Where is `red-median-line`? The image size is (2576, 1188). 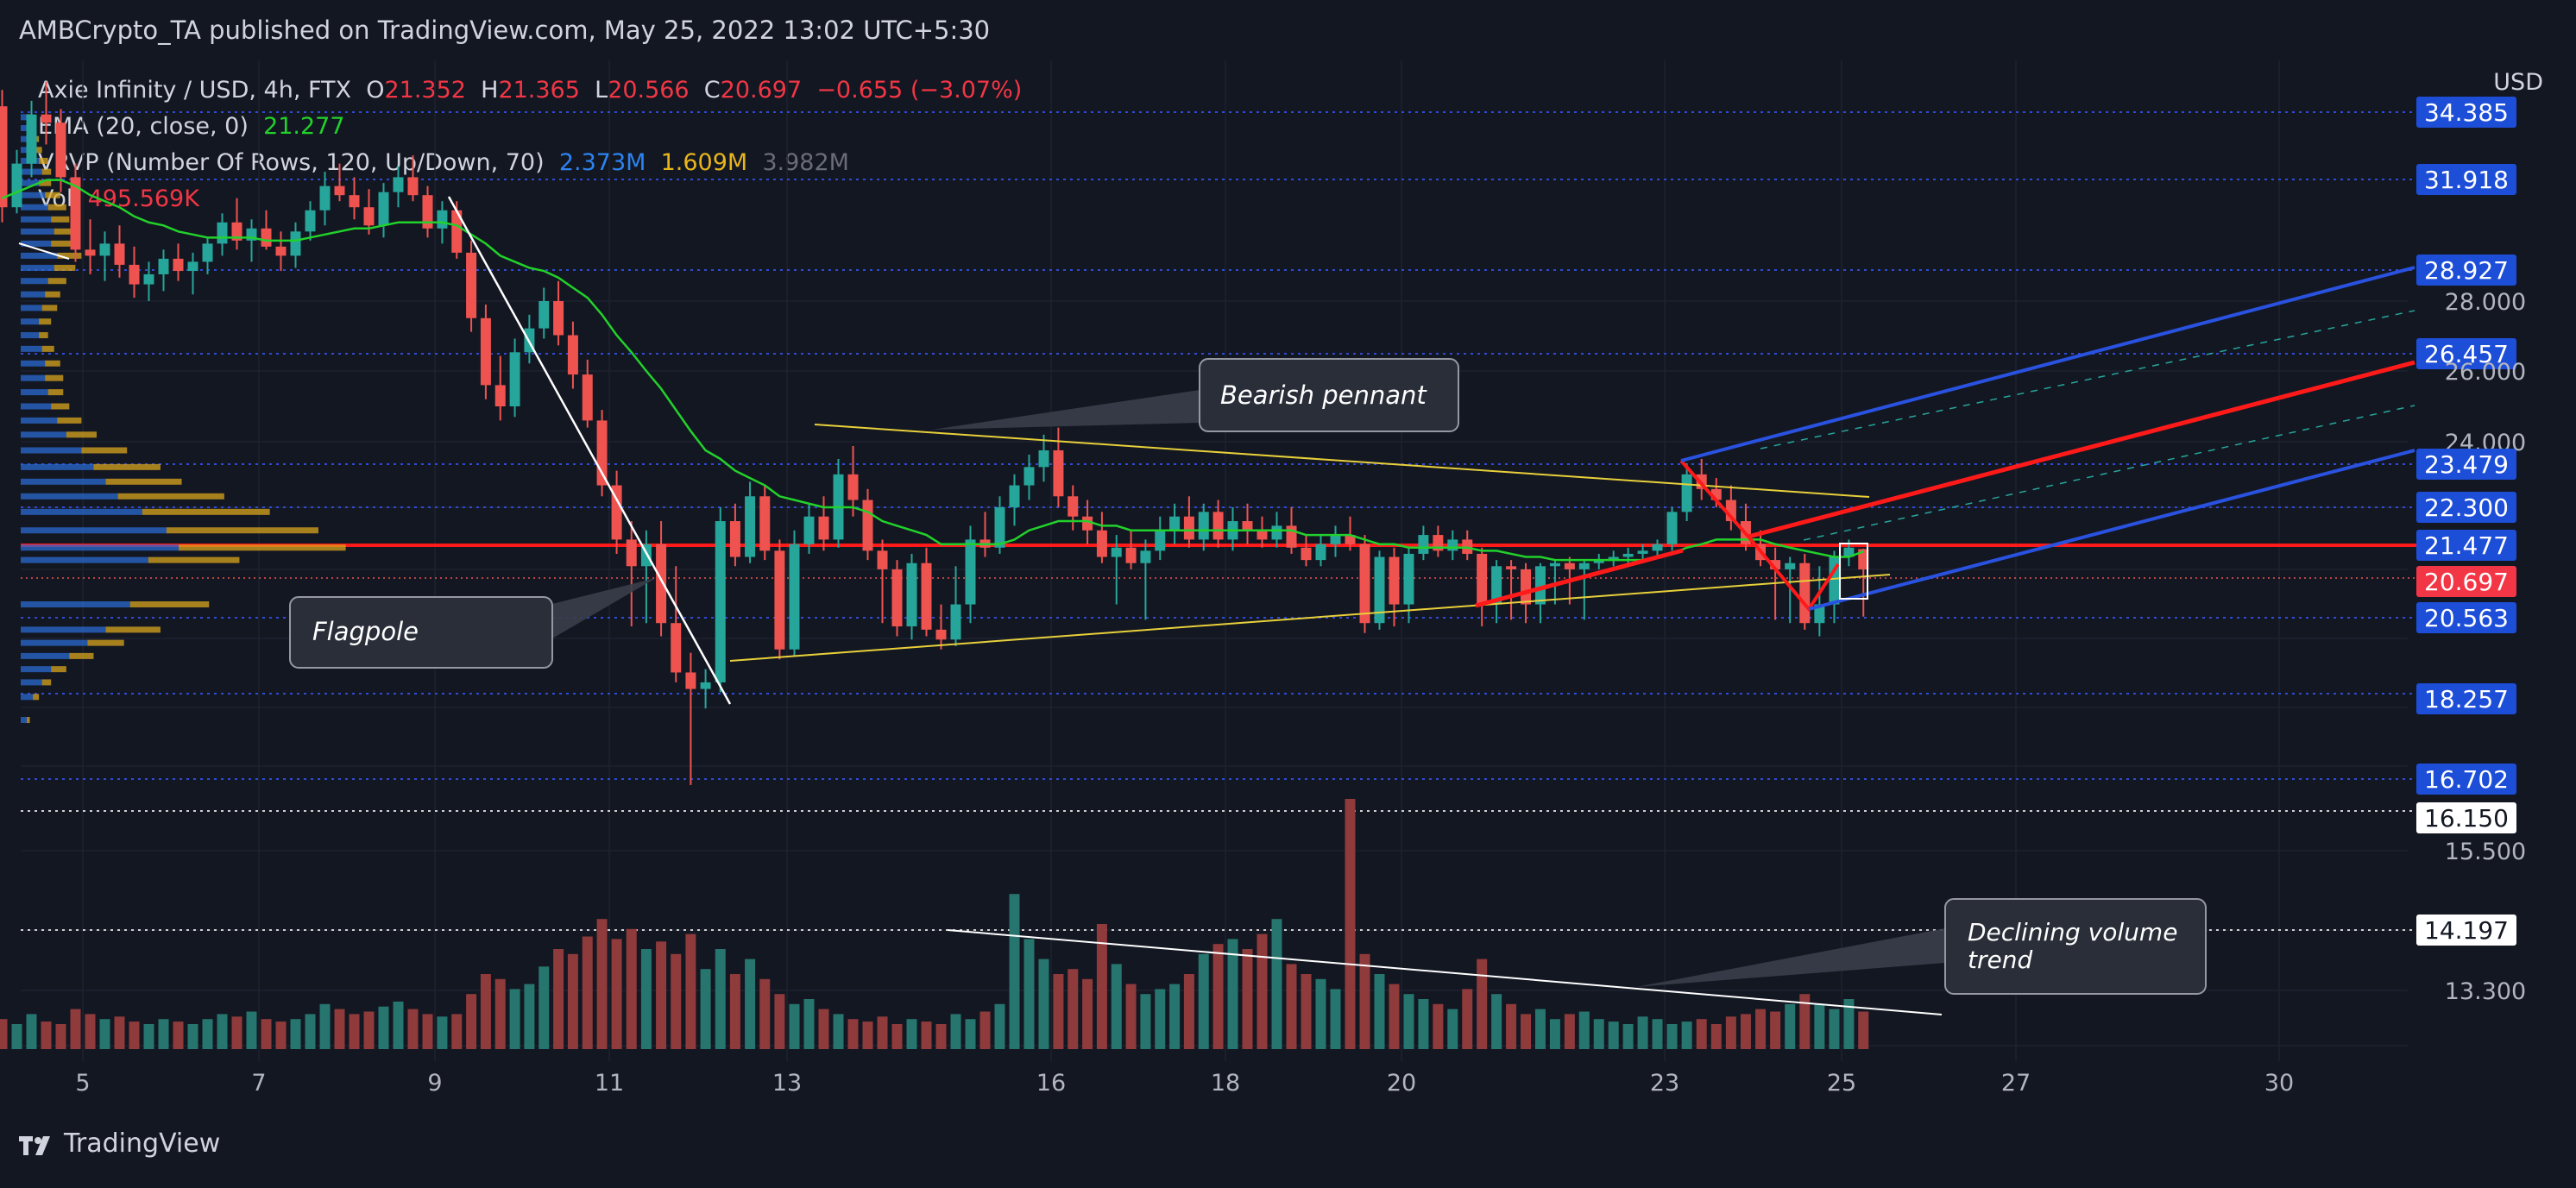 red-median-line is located at coordinates (2082, 449).